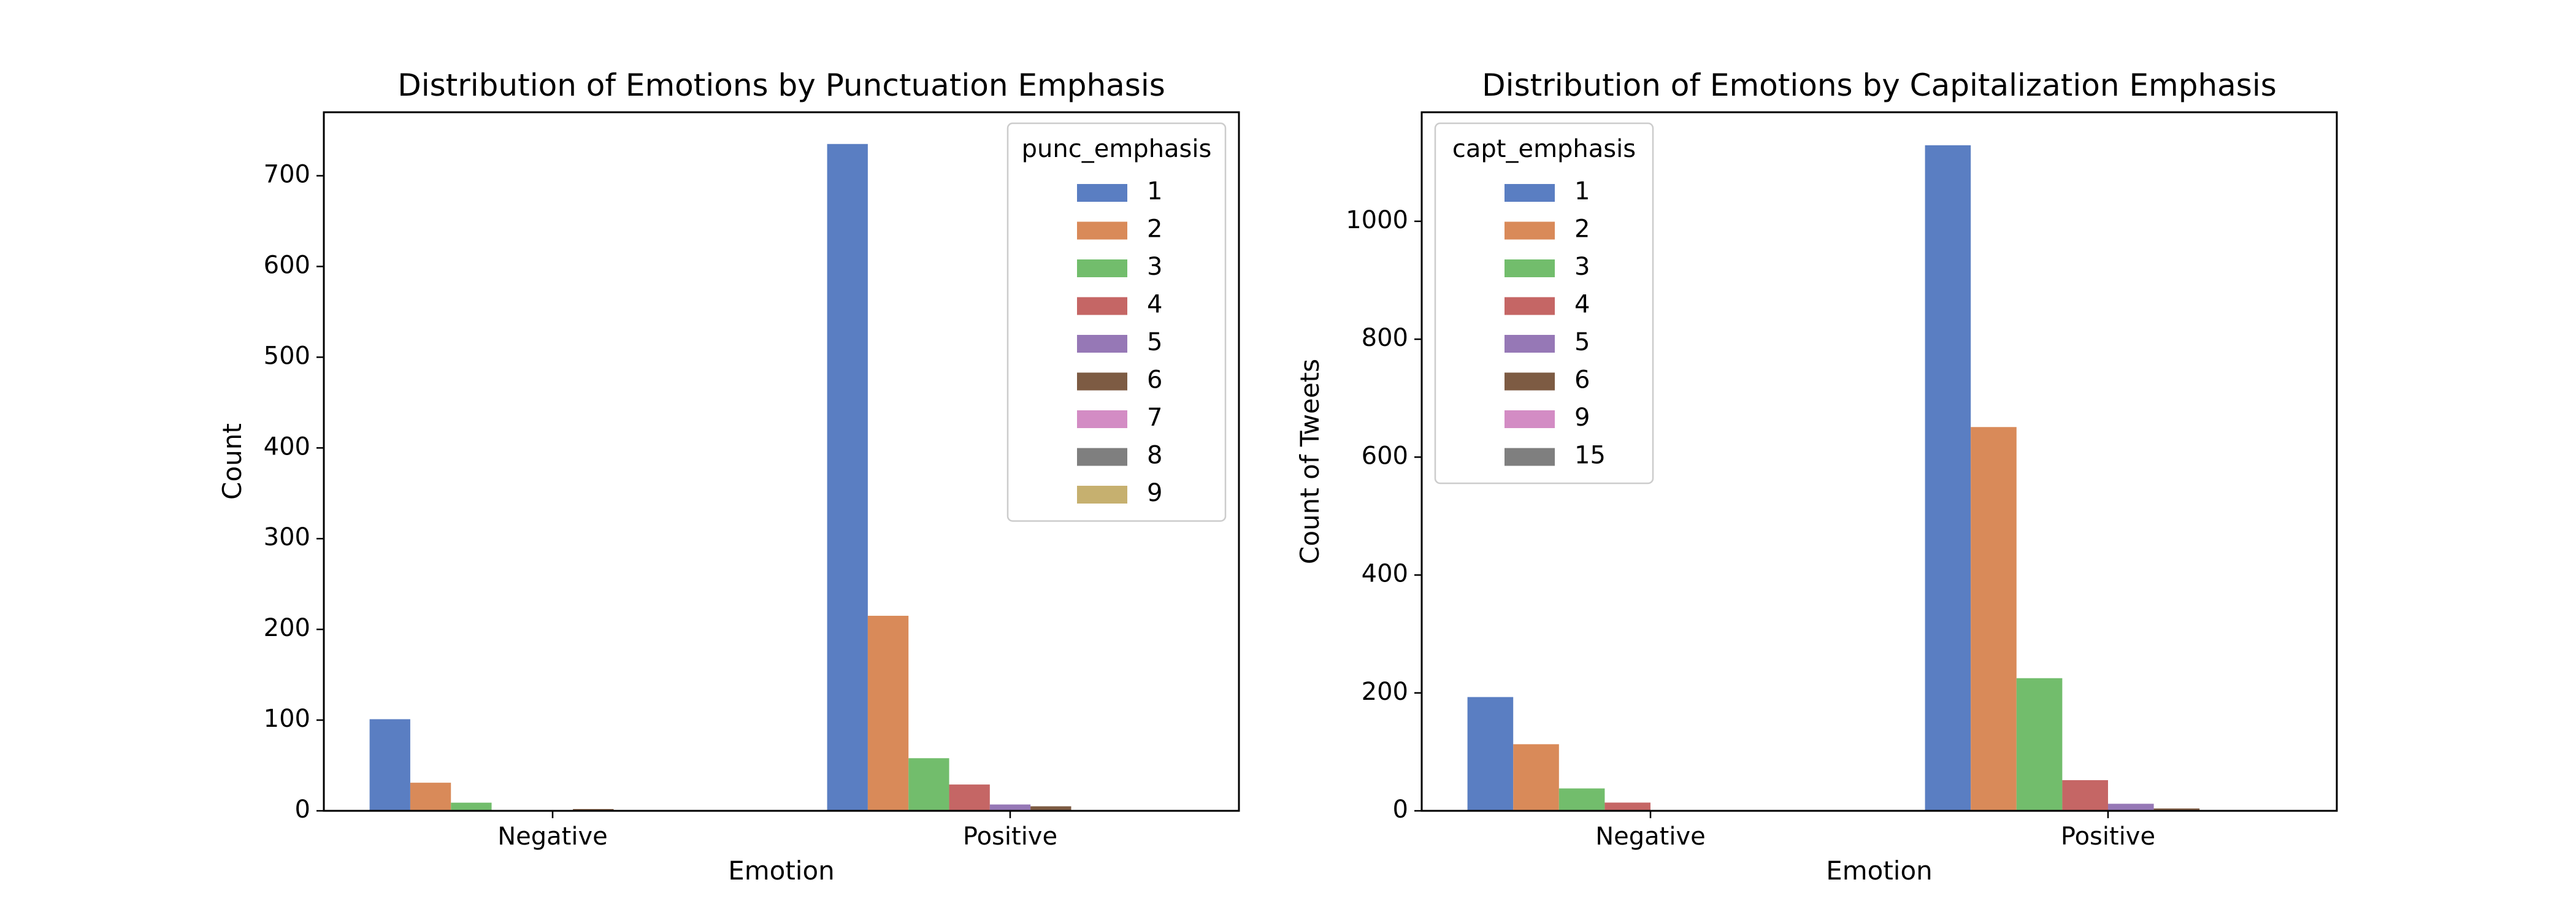 Image resolution: width=2576 pixels, height=920 pixels. Describe the element at coordinates (287, 175) in the screenshot. I see `y-tick-label: 700` at that location.